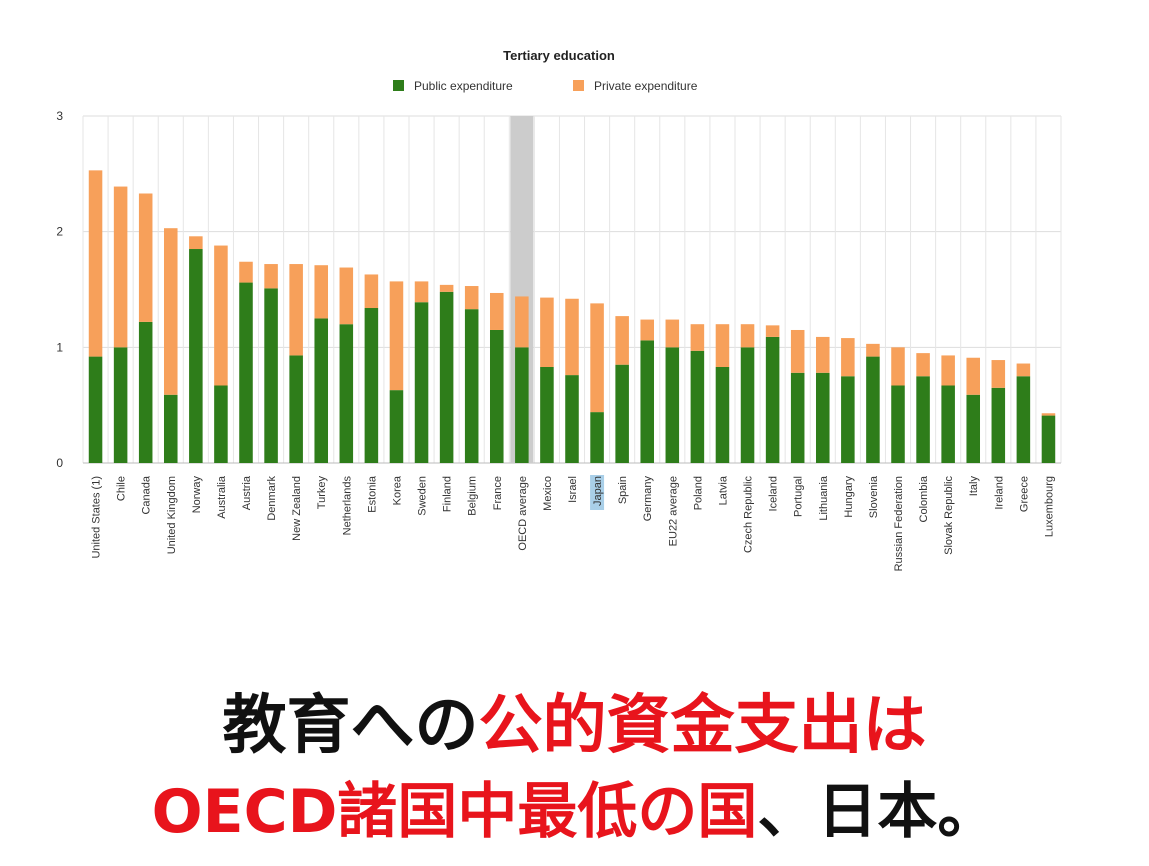 Image resolution: width=1149 pixels, height=866 pixels. What do you see at coordinates (578, 85) in the screenshot?
I see `legend-swatch-private` at bounding box center [578, 85].